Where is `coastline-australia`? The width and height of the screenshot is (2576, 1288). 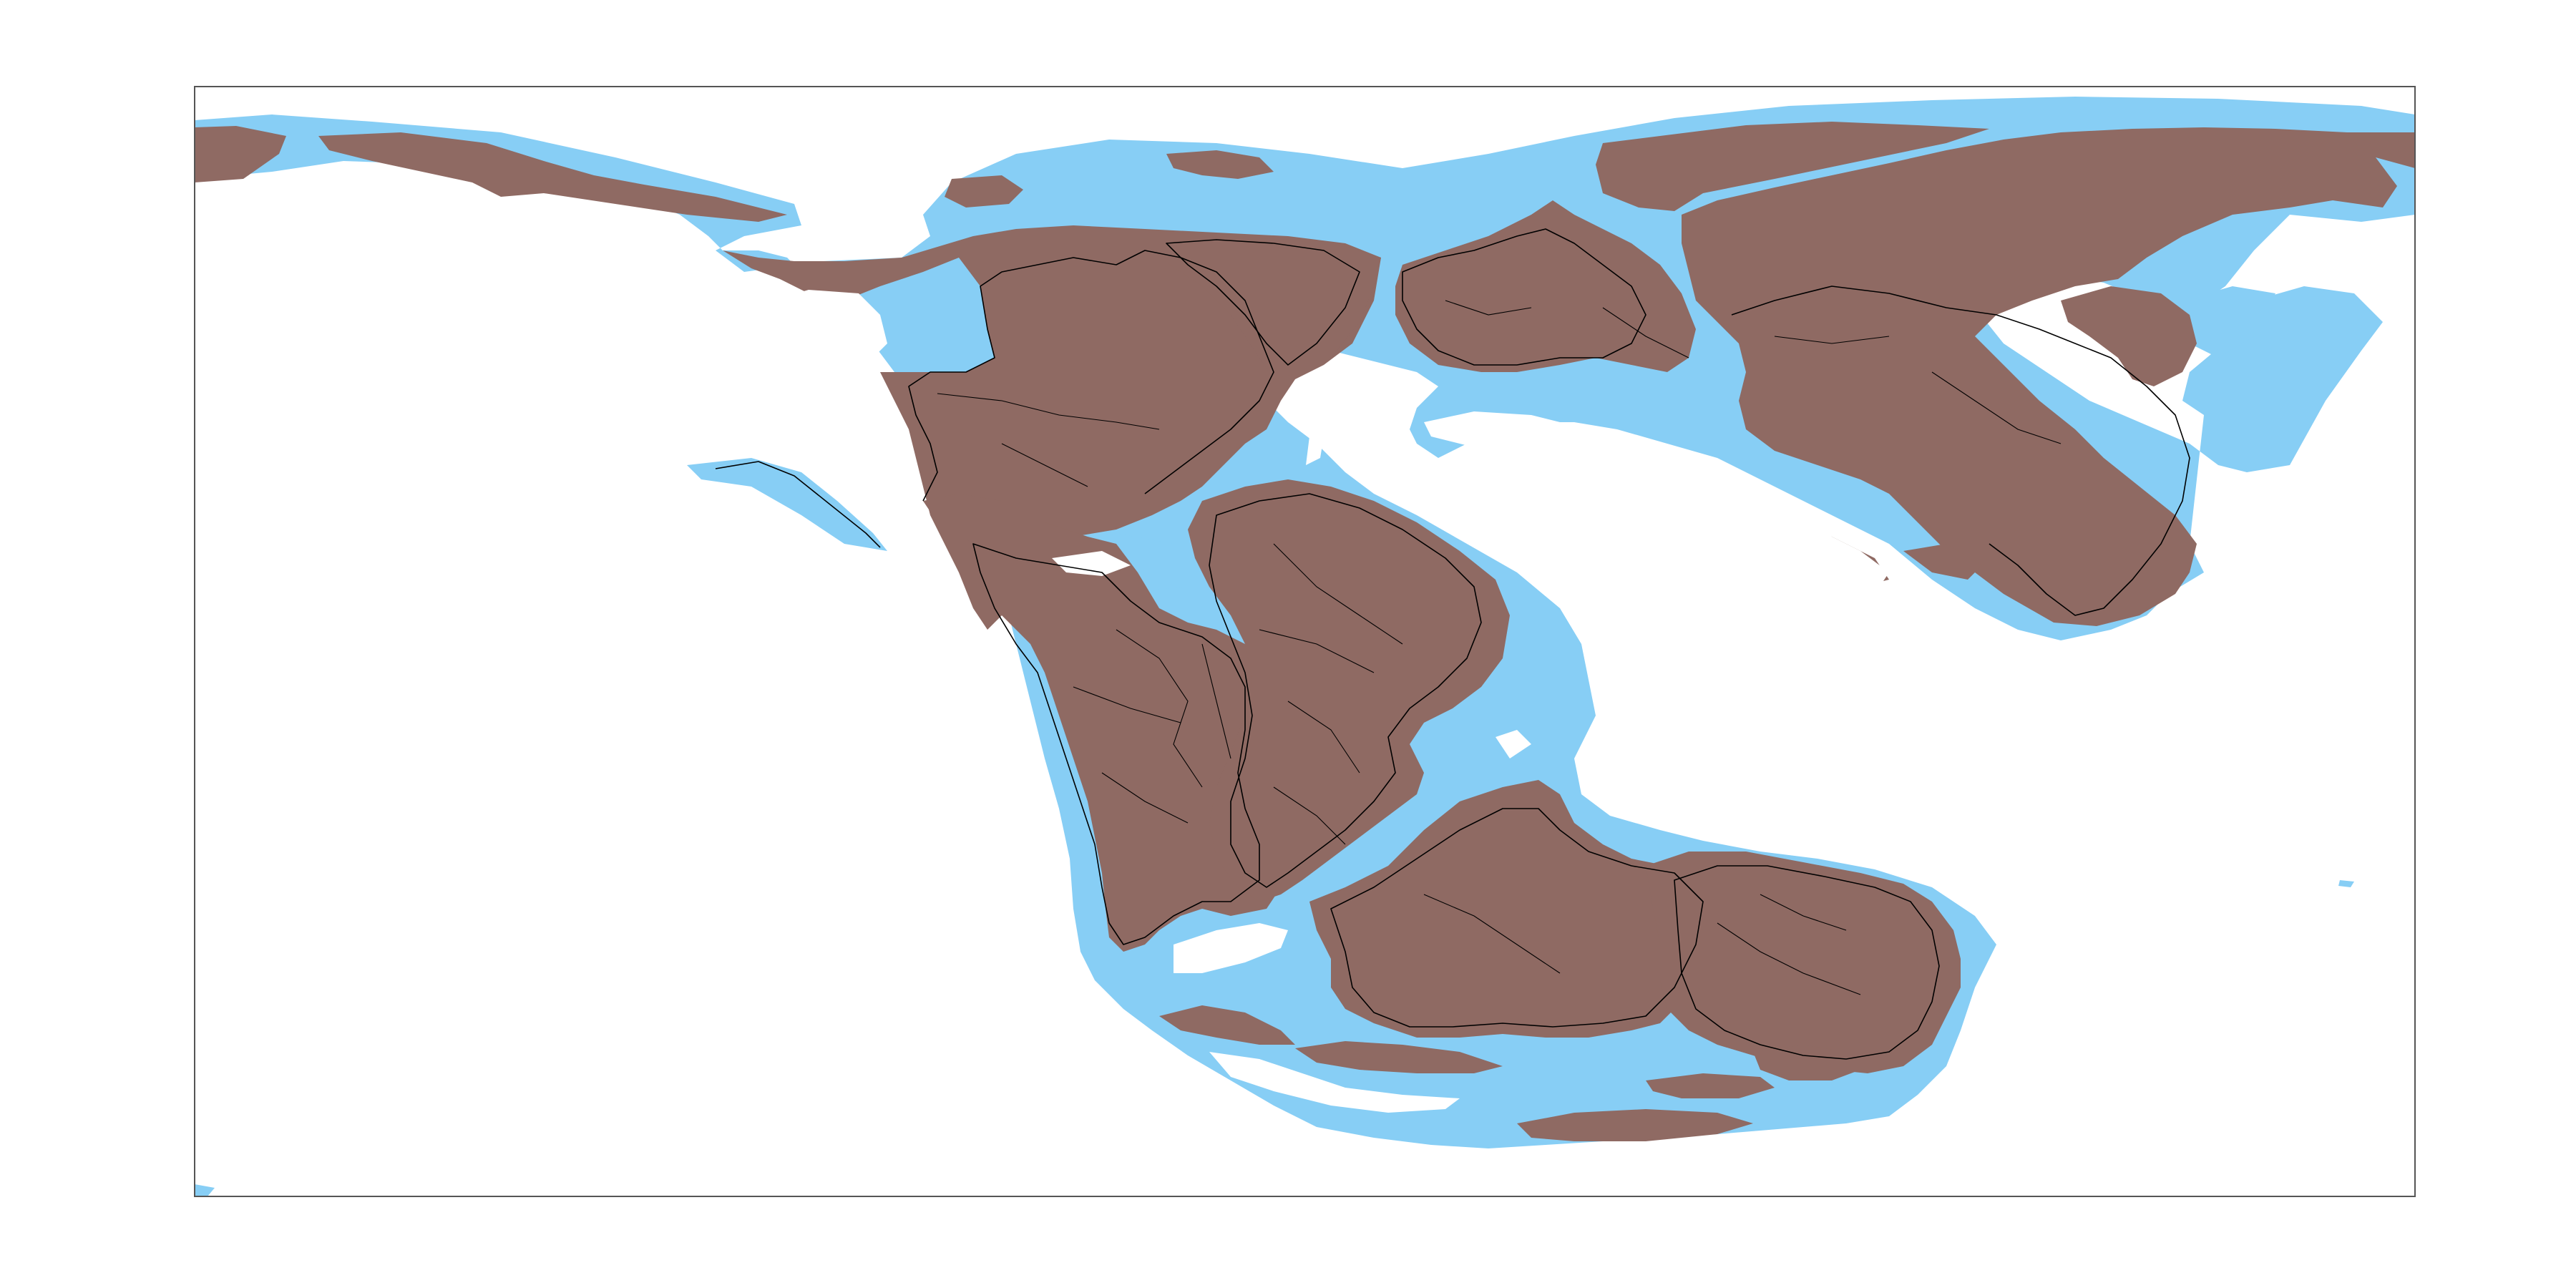 coastline-australia is located at coordinates (1807, 962).